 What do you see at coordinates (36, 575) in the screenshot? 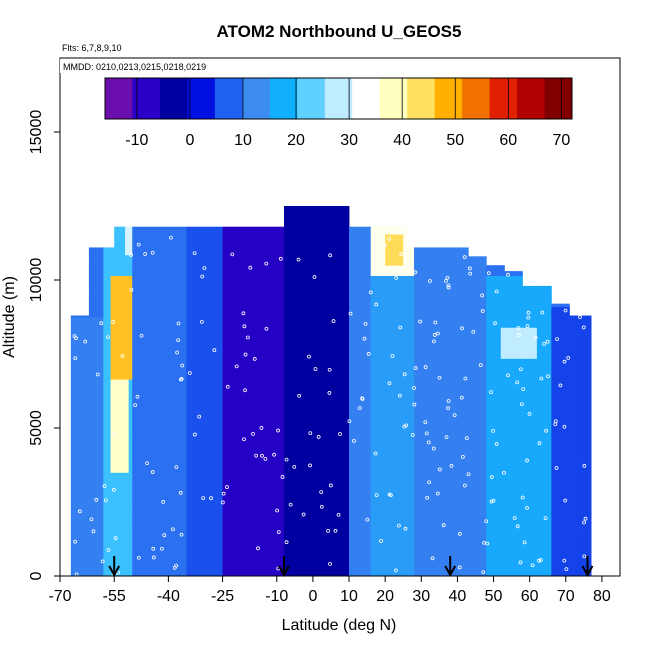
I see `y-tick-label: 0` at bounding box center [36, 575].